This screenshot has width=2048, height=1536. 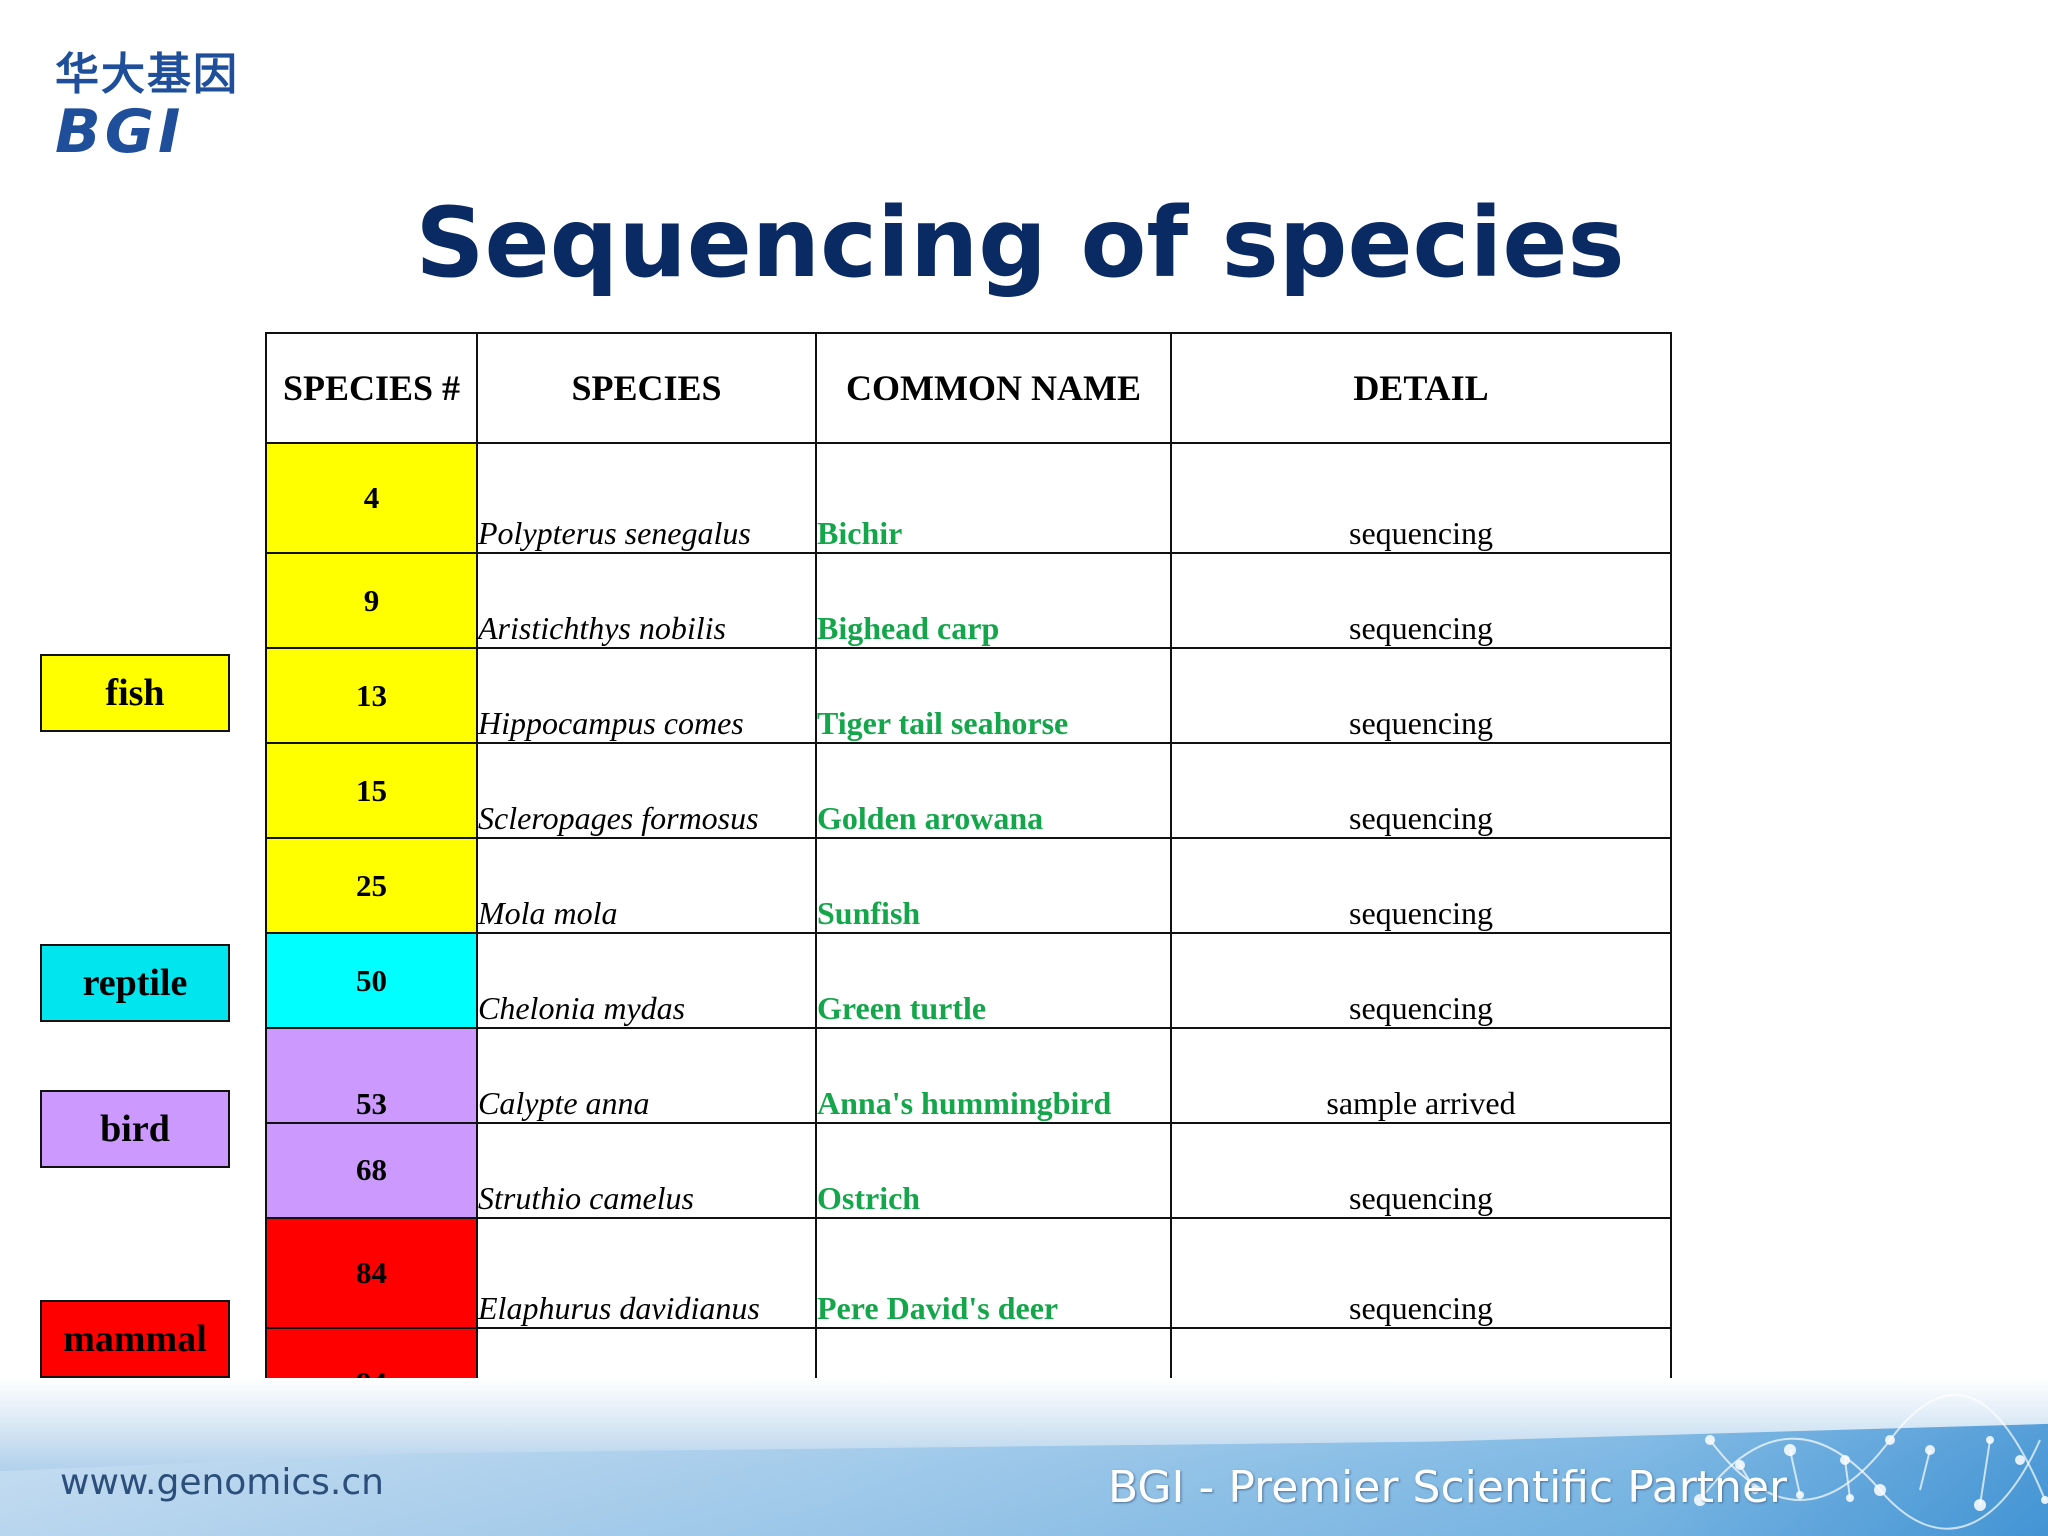 What do you see at coordinates (646, 695) in the screenshot?
I see `species-name-cell: Hippocampus comes` at bounding box center [646, 695].